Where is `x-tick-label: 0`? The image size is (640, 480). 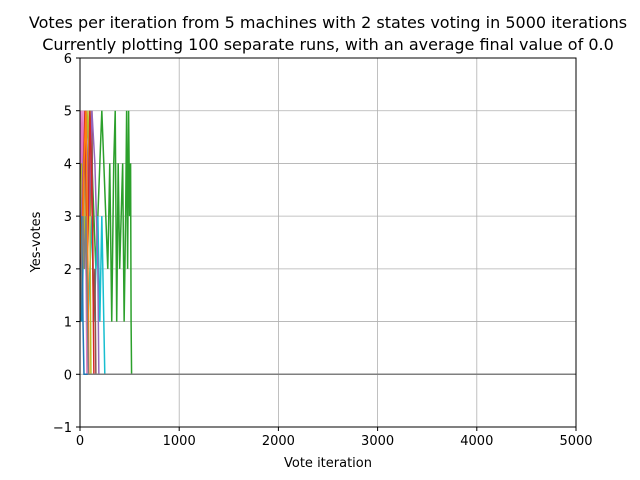
x-tick-label: 0 is located at coordinates (80, 441).